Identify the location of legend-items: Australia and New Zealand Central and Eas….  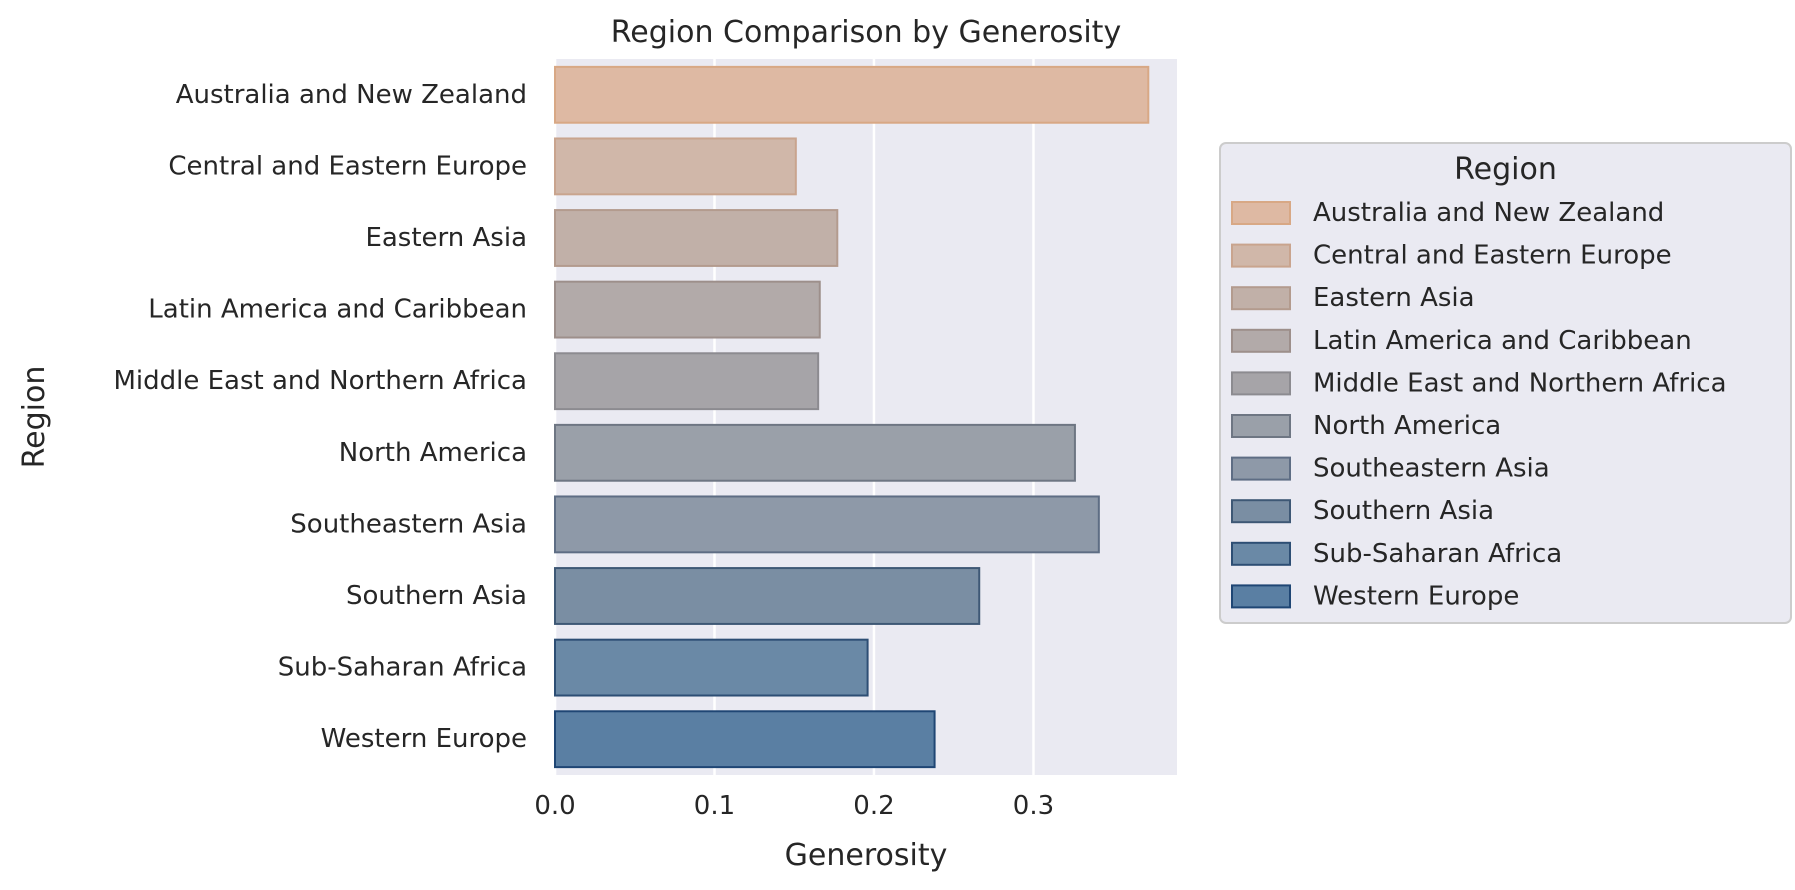
(1479, 404).